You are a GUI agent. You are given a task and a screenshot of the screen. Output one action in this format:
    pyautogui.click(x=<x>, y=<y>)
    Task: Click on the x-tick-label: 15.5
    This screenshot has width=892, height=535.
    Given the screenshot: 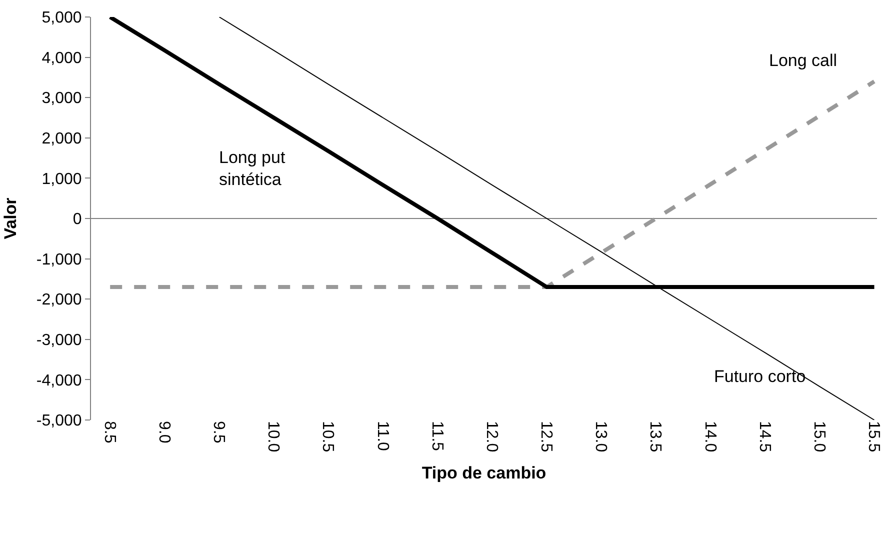 What is the action you would take?
    pyautogui.click(x=873, y=436)
    